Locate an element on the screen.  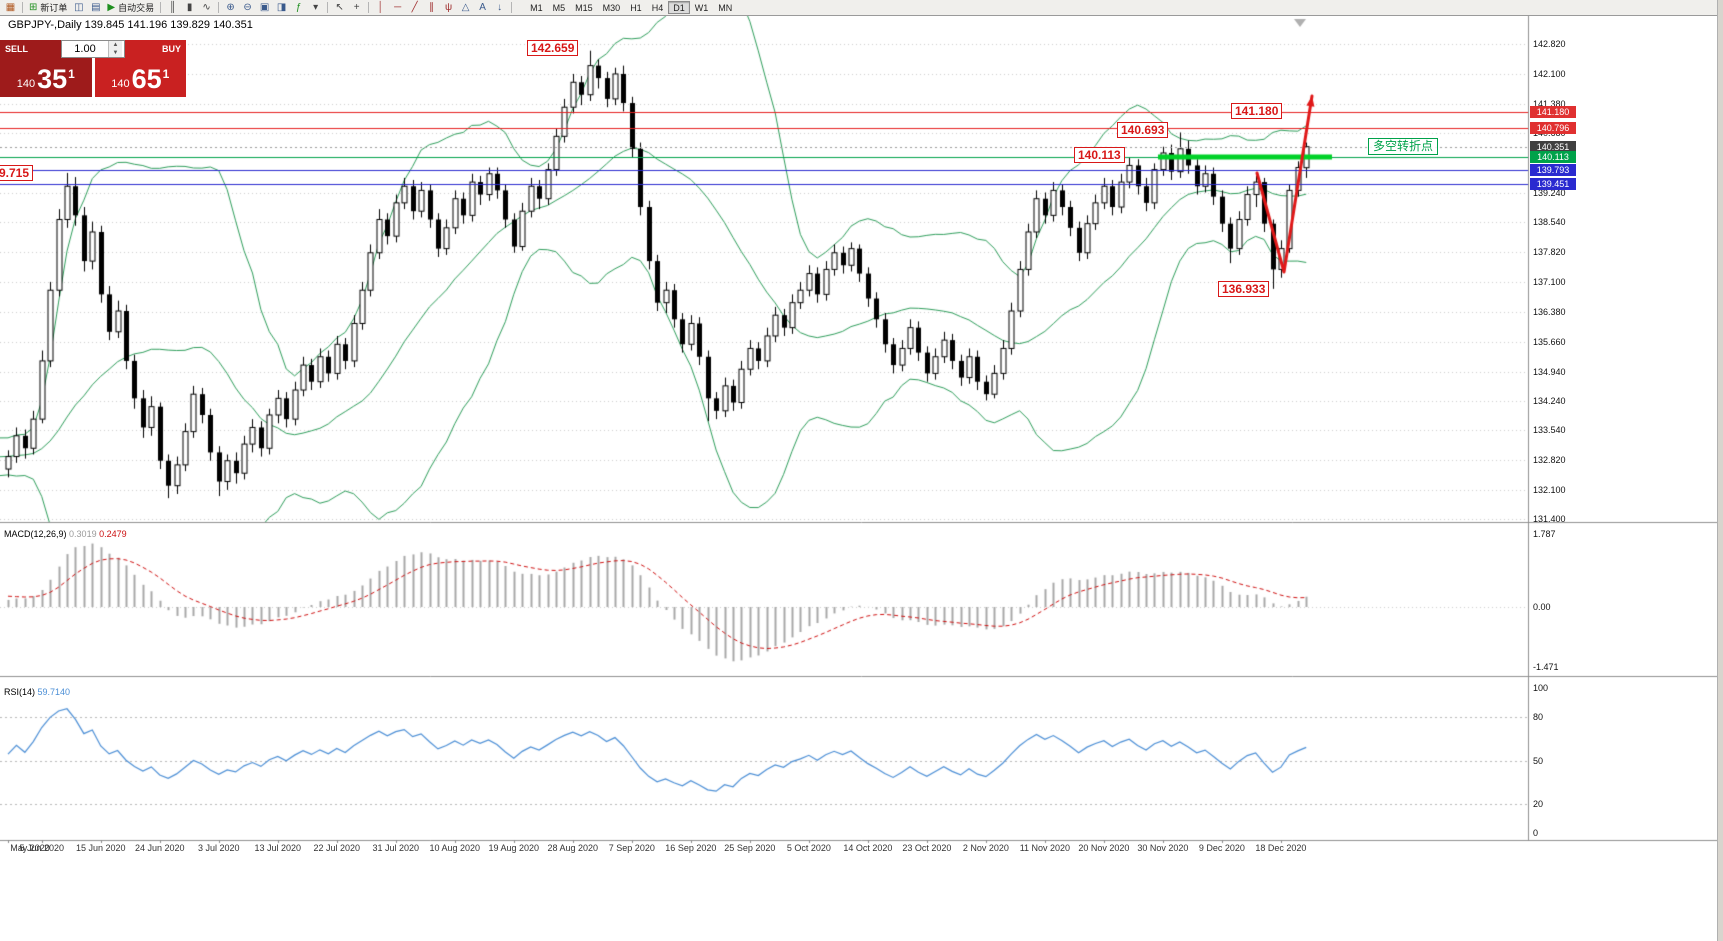
date-label: 19 Aug 2020 is located at coordinates (514, 848).